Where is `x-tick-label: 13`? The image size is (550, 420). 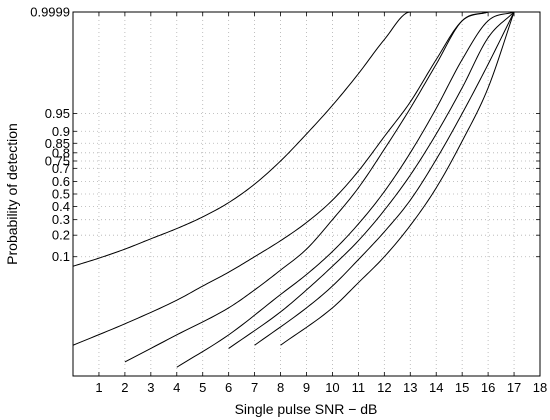
x-tick-label: 13 is located at coordinates (410, 387).